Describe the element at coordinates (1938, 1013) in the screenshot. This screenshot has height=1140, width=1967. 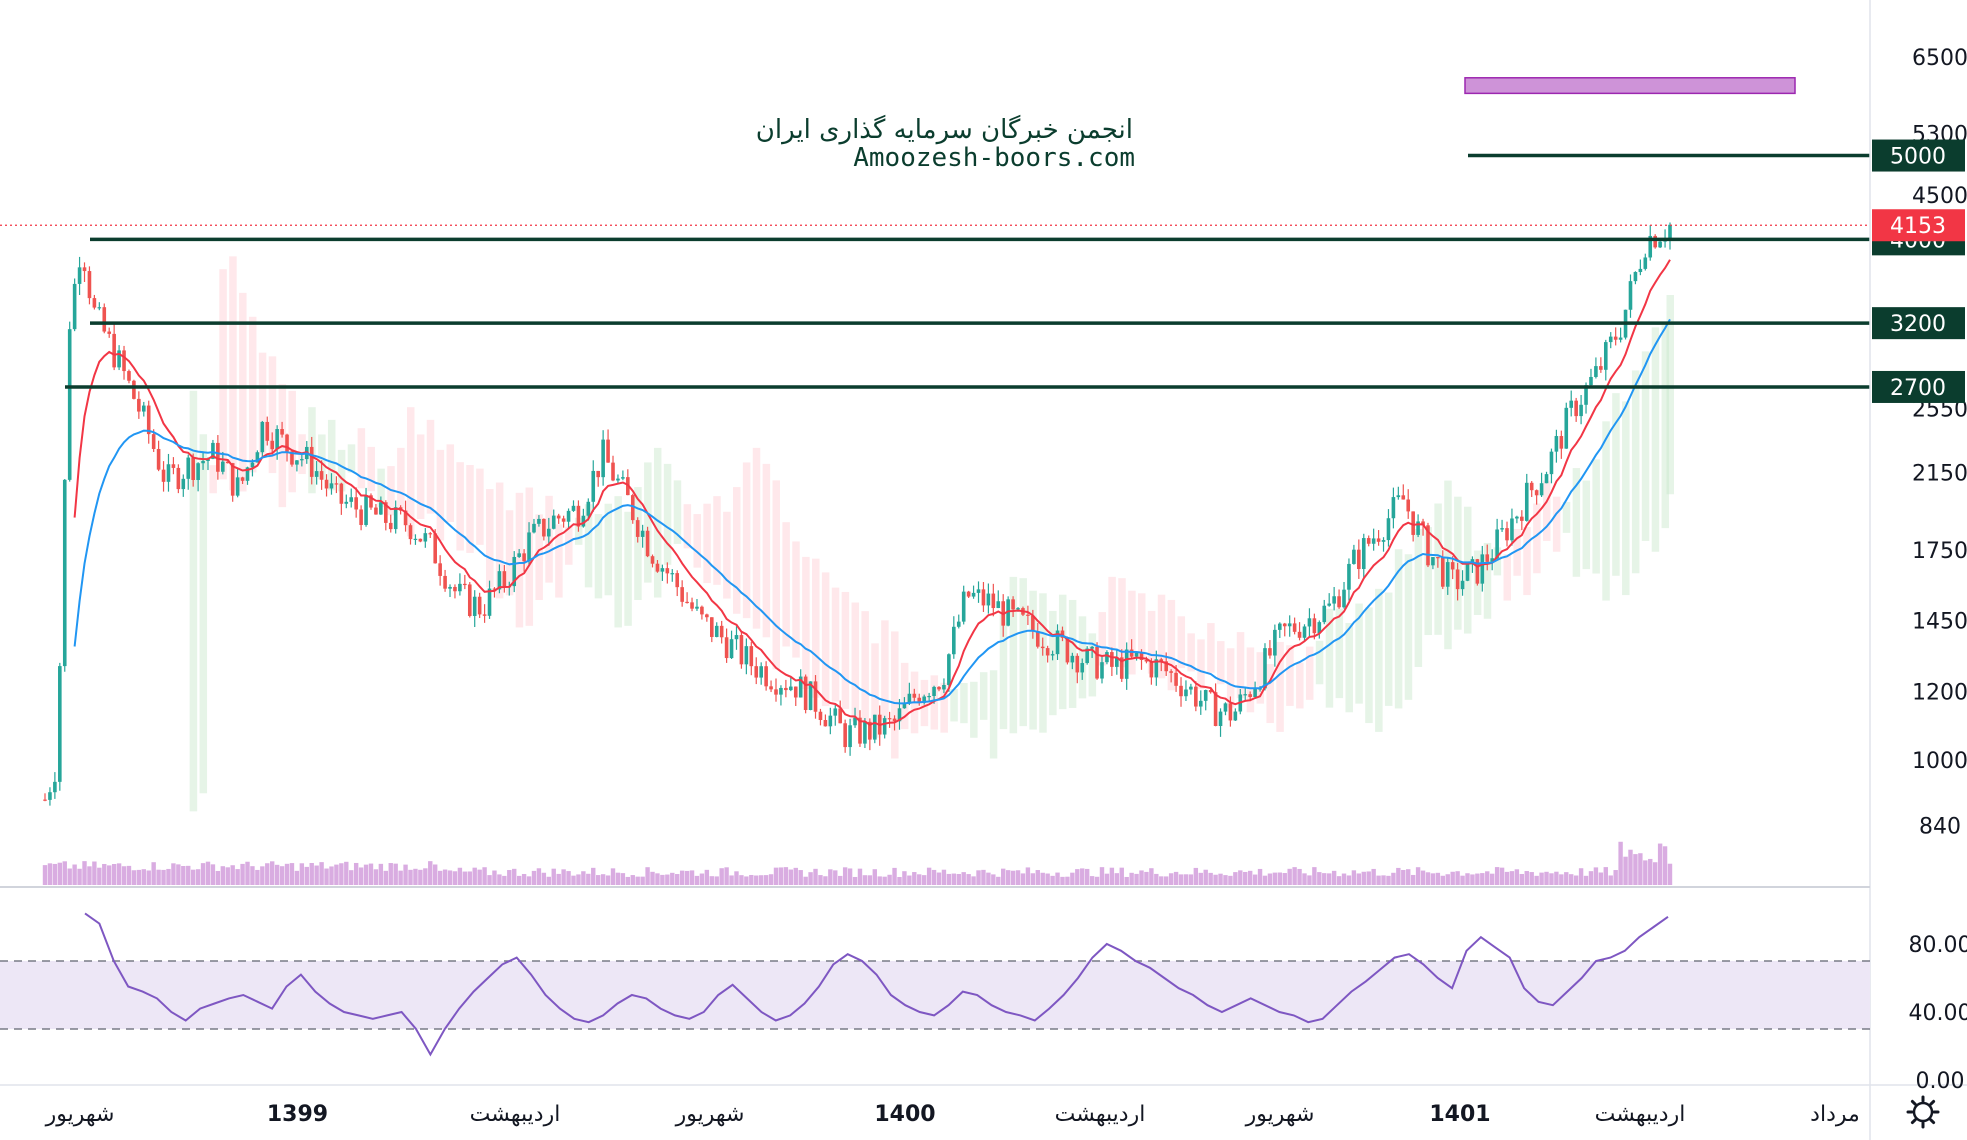
I see `rsi-axis: 80.00 40.00 0.00` at that location.